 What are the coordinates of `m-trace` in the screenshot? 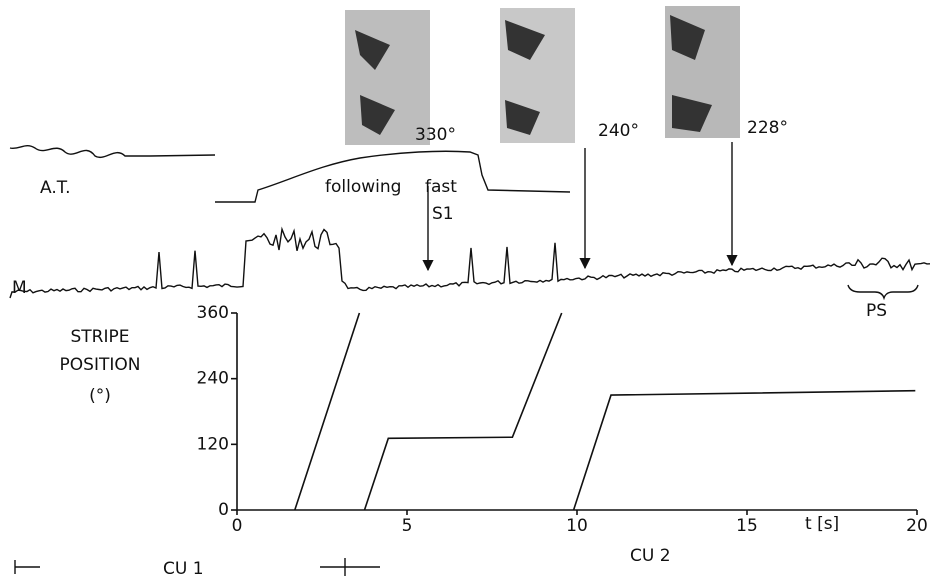 It's located at (470, 262).